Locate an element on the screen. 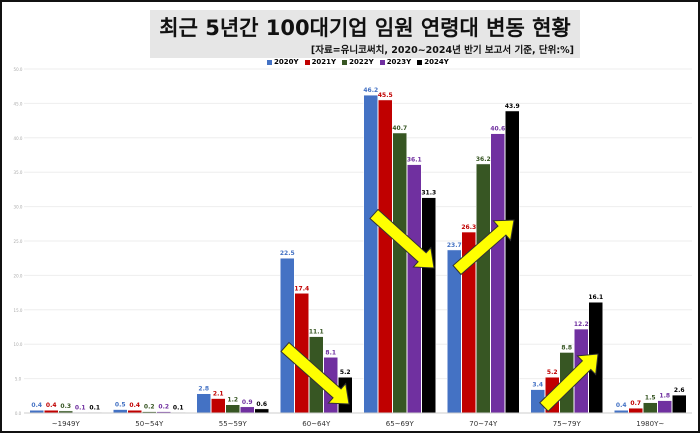 The image size is (700, 433). data-label: 26.3 is located at coordinates (468, 227).